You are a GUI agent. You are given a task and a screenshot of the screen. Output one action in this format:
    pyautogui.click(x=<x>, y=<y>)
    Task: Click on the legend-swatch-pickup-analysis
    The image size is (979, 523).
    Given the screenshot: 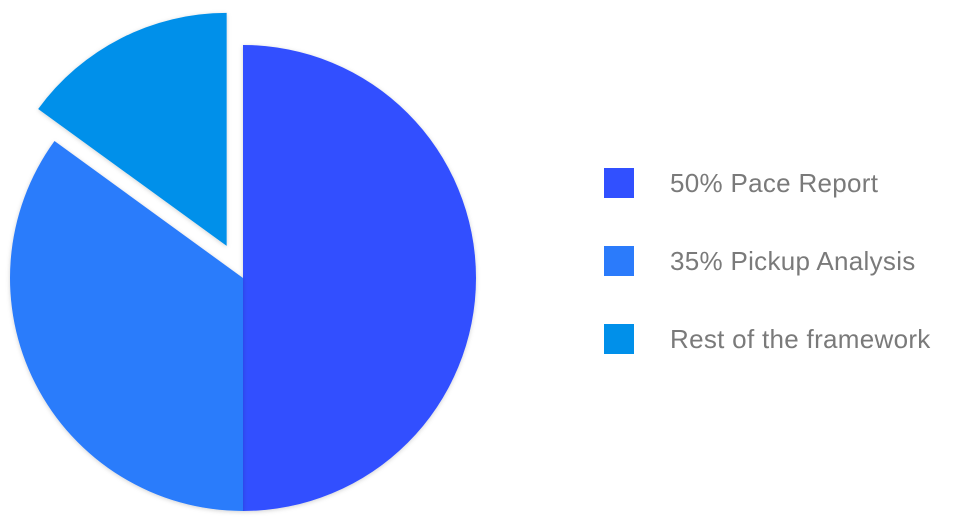 What is the action you would take?
    pyautogui.click(x=619, y=261)
    